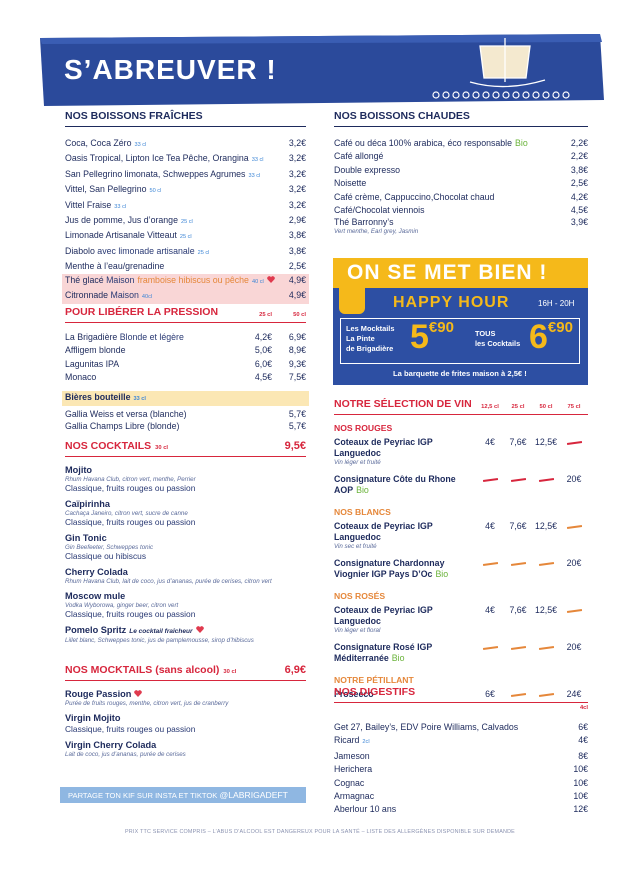 The width and height of the screenshot is (640, 879). What do you see at coordinates (461, 183) in the screenshot?
I see `menu-item: Noisette 2,5€` at bounding box center [461, 183].